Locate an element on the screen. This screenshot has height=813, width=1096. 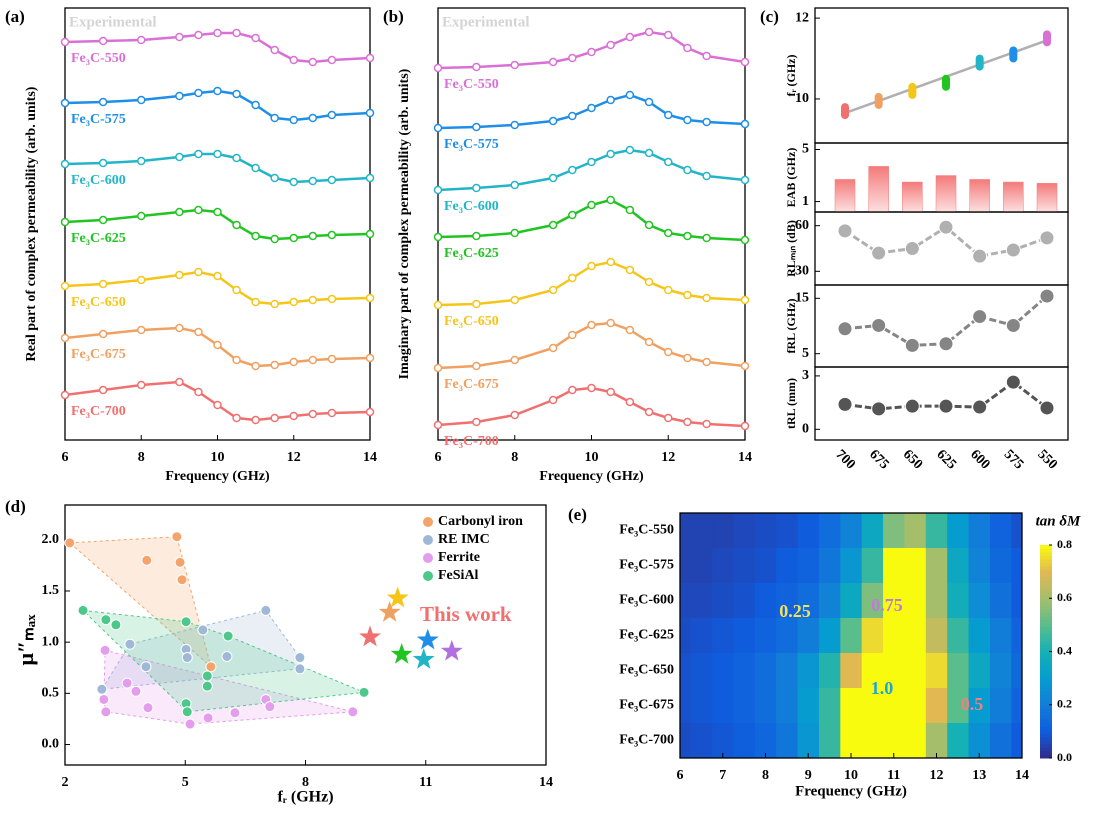
x-tick-label: 14 is located at coordinates (745, 457).